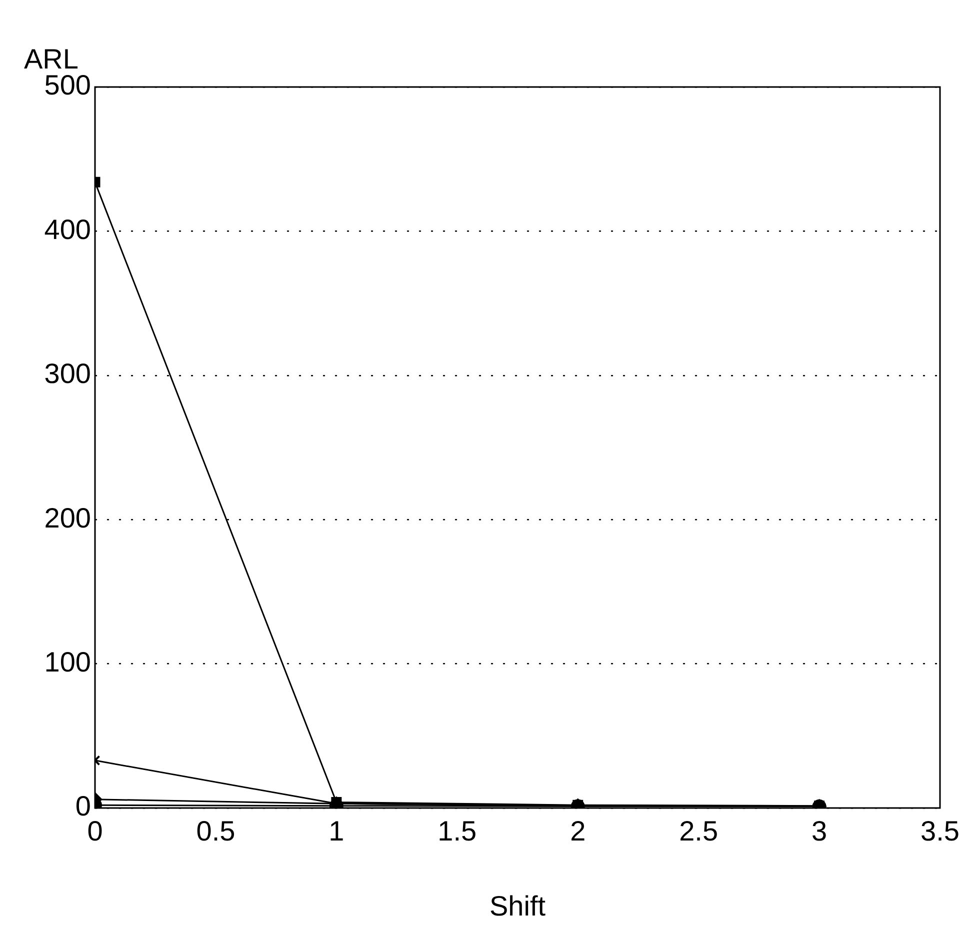 Image resolution: width=975 pixels, height=943 pixels. Describe the element at coordinates (457, 831) in the screenshot. I see `x-tick-label: 1.5` at that location.